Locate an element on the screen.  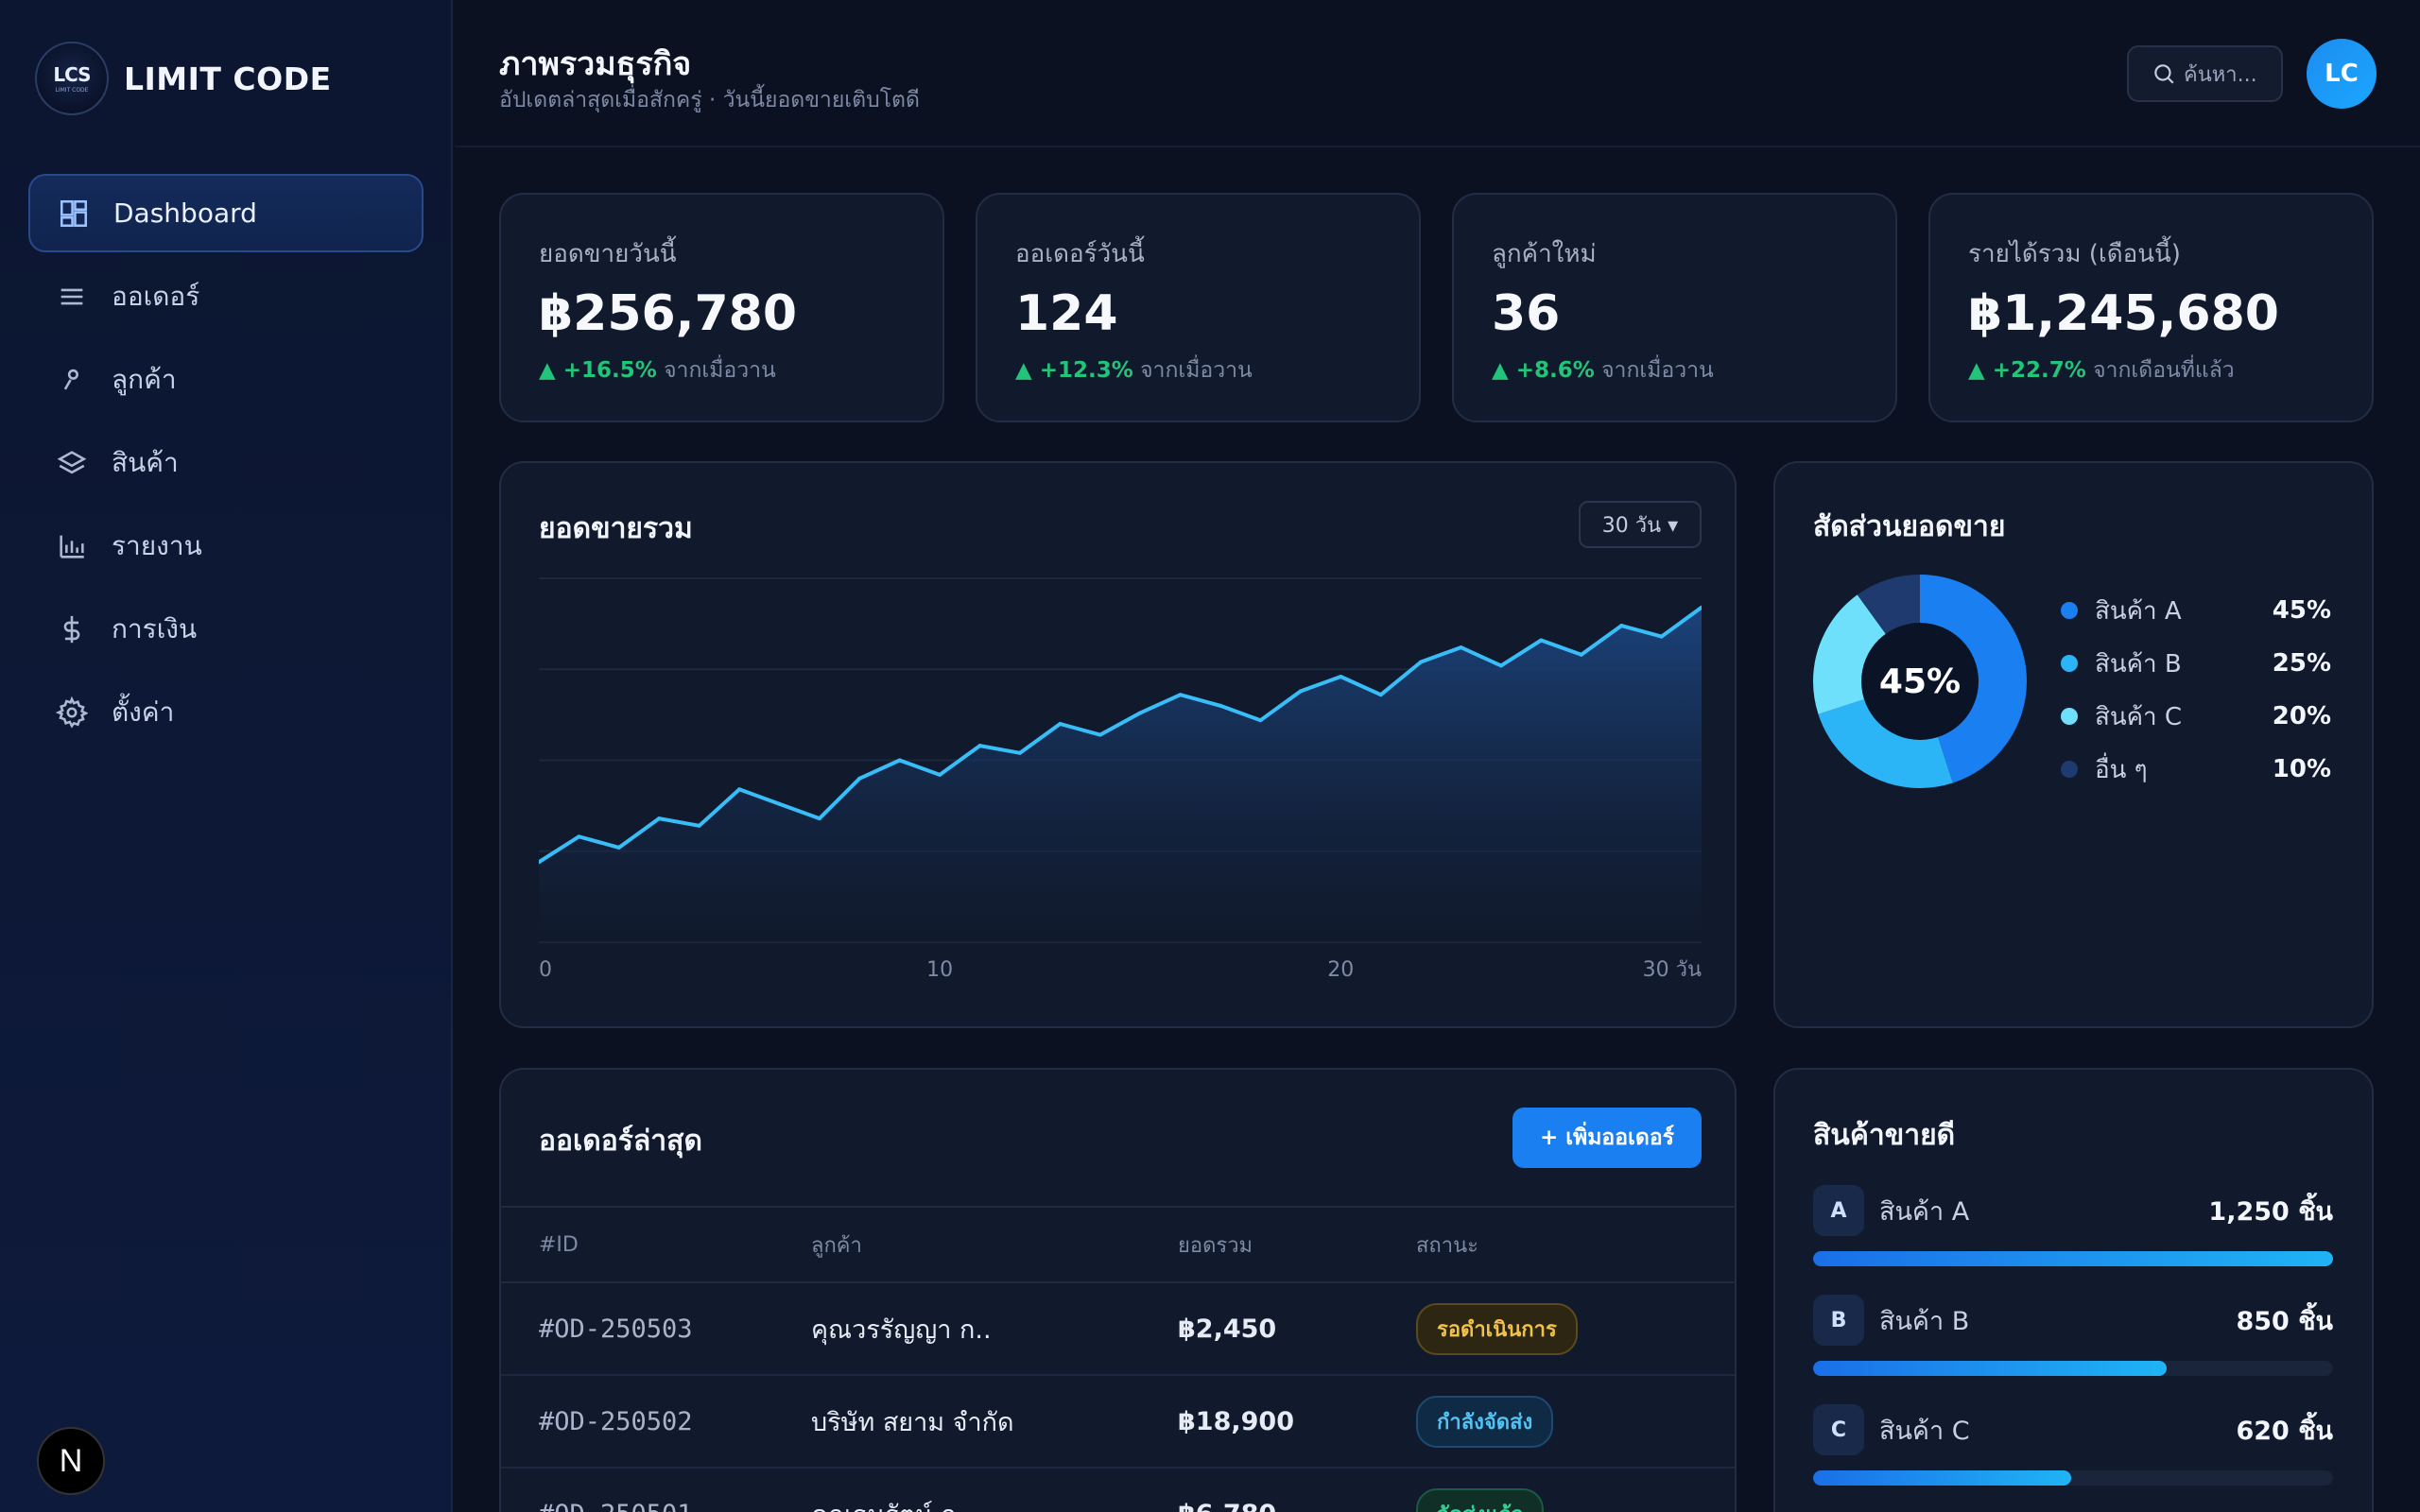
sidebar-item-label: Dashboard is located at coordinates (185, 213).